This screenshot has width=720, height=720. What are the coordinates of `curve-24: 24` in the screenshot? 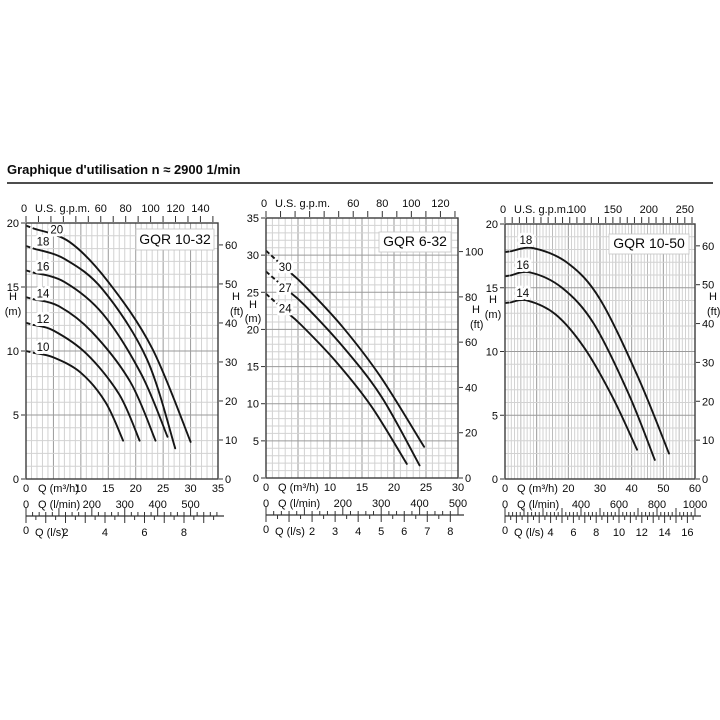 It's located at (336, 379).